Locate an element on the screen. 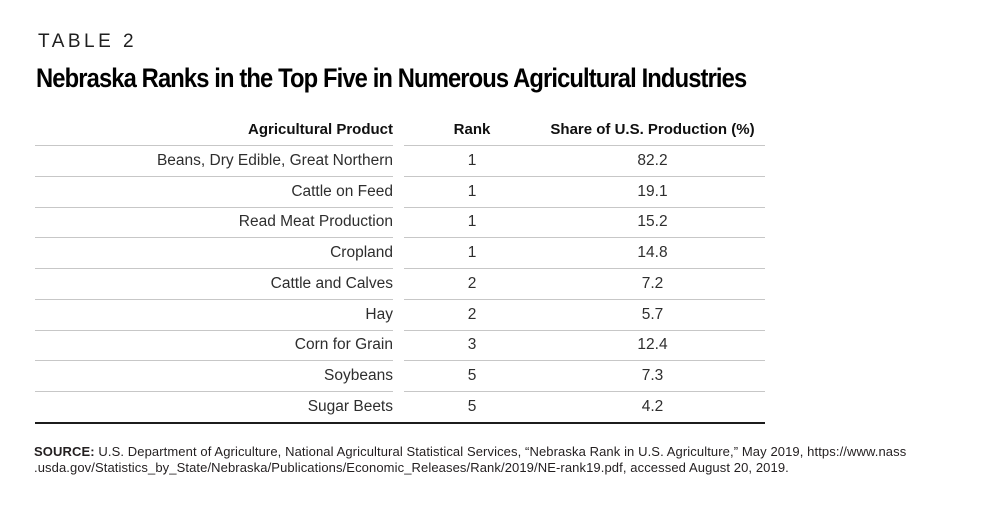 Image resolution: width=1000 pixels, height=510 pixels. share-cell: 7.3 is located at coordinates (652, 376).